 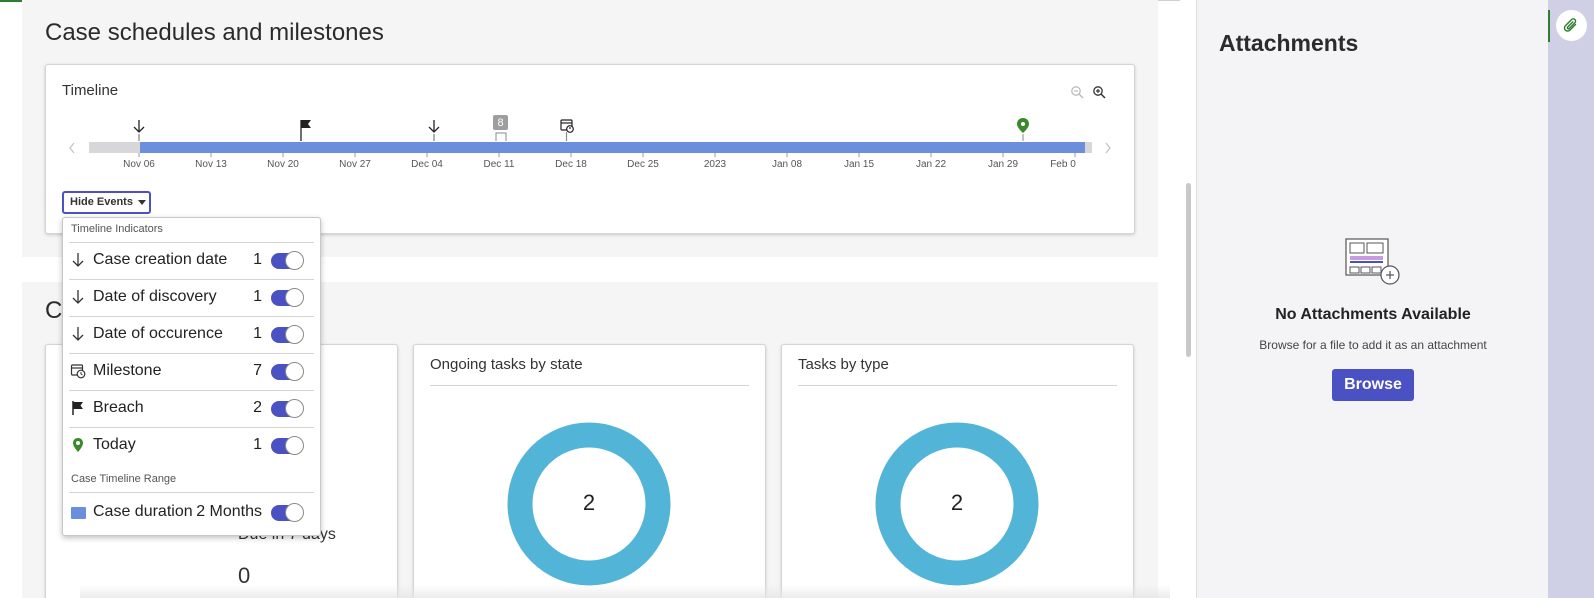 I want to click on range-value: 2 Months, so click(x=229, y=511).